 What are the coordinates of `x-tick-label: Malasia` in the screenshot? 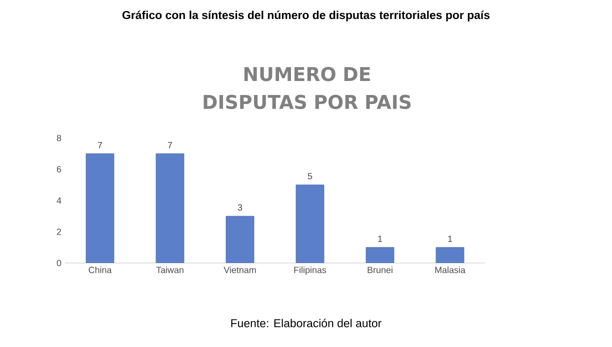 It's located at (450, 270).